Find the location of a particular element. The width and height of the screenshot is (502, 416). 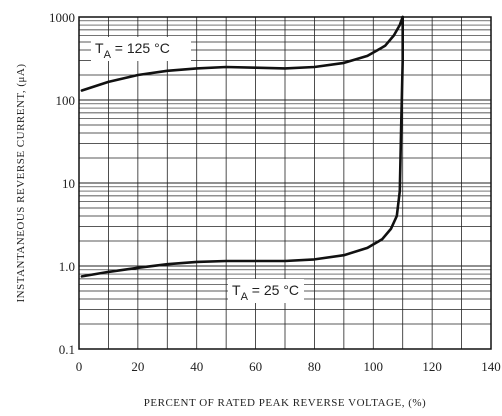

y-tick-label: 10 is located at coordinates (68, 183).